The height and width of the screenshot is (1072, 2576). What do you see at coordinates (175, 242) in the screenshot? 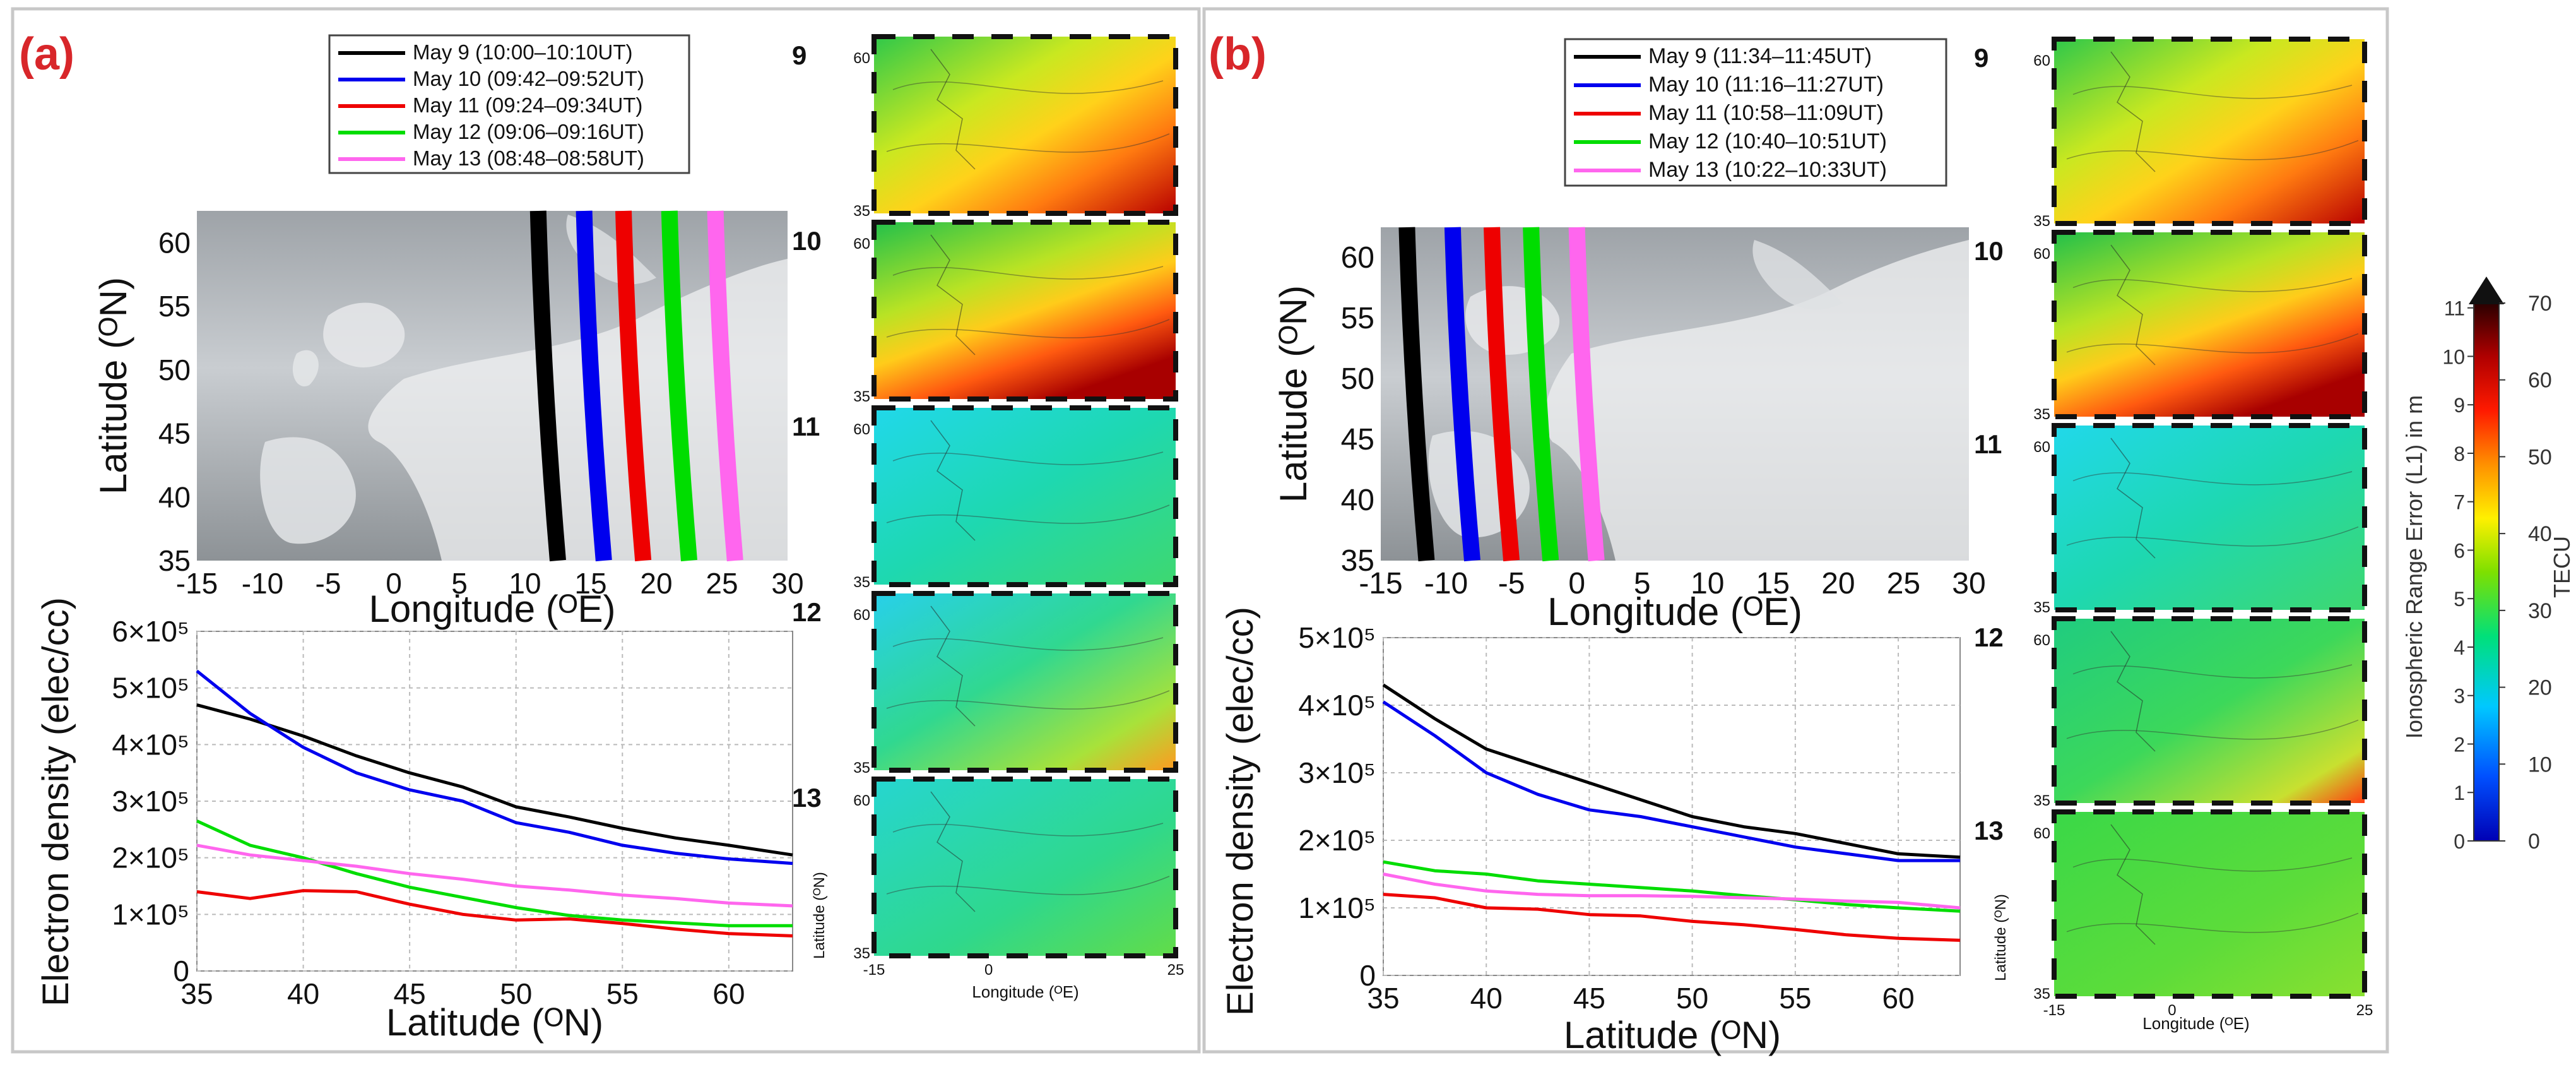
I see `map-y-tick: 60` at bounding box center [175, 242].